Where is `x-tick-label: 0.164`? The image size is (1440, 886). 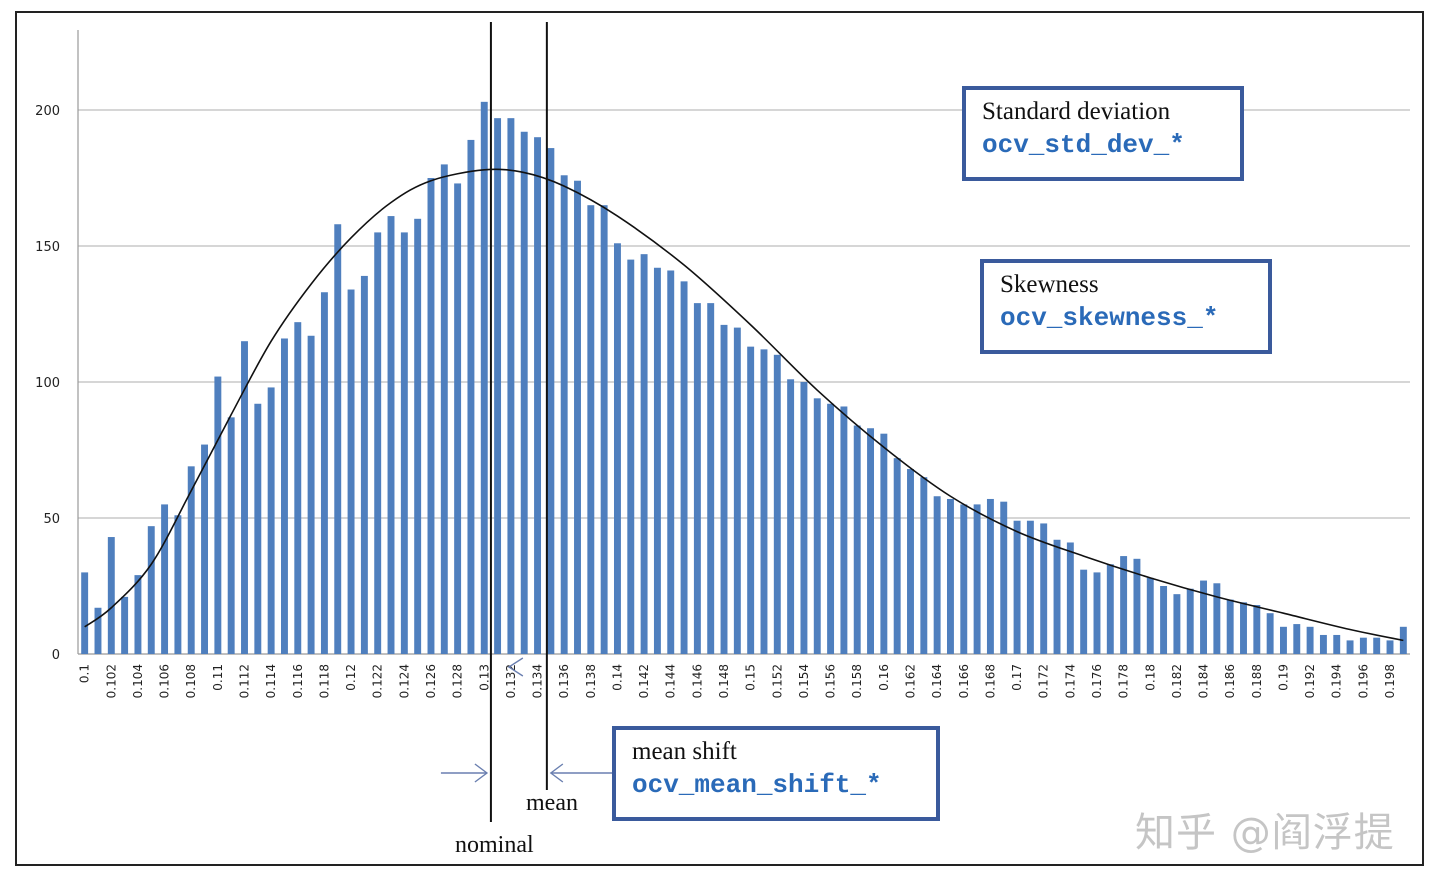
x-tick-label: 0.164 is located at coordinates (937, 681).